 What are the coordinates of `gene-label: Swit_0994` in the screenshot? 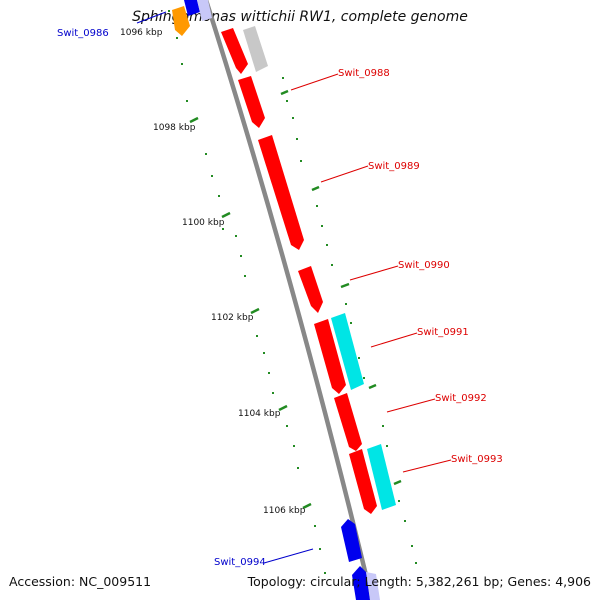 It's located at (240, 562).